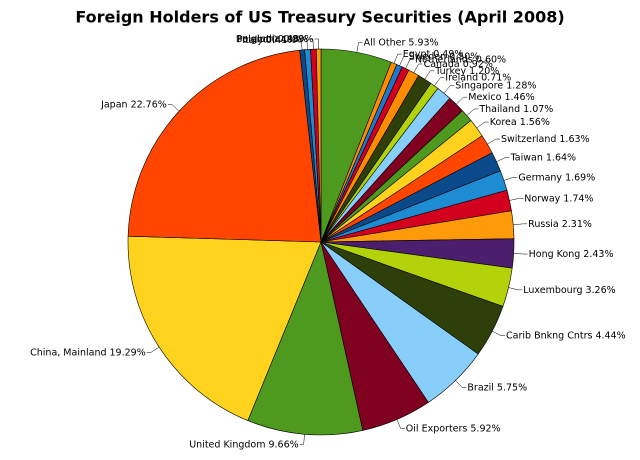  Describe the element at coordinates (227, 444) in the screenshot. I see `slice-label-name: United Kingdom` at that location.